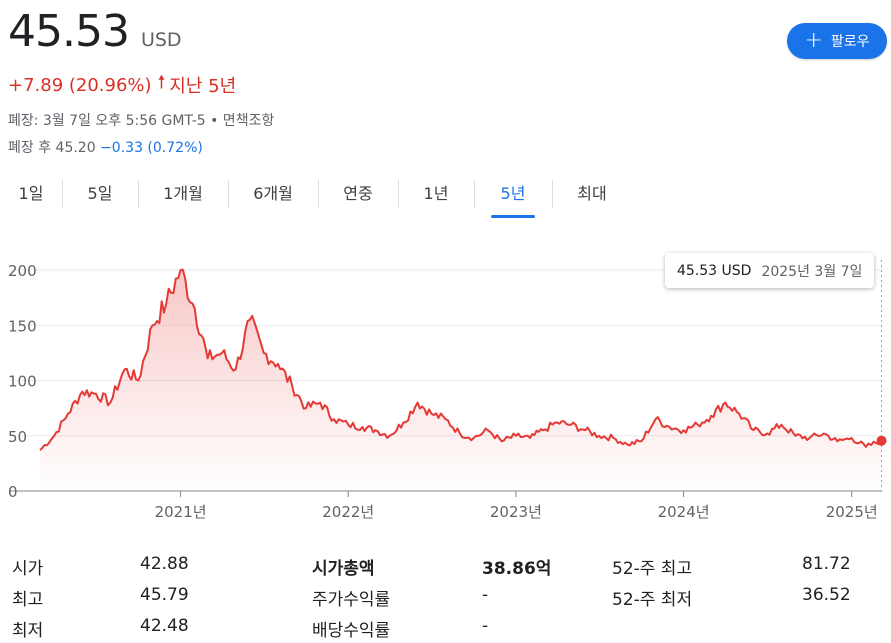  I want to click on stat-high-value: 45.79, so click(164, 595).